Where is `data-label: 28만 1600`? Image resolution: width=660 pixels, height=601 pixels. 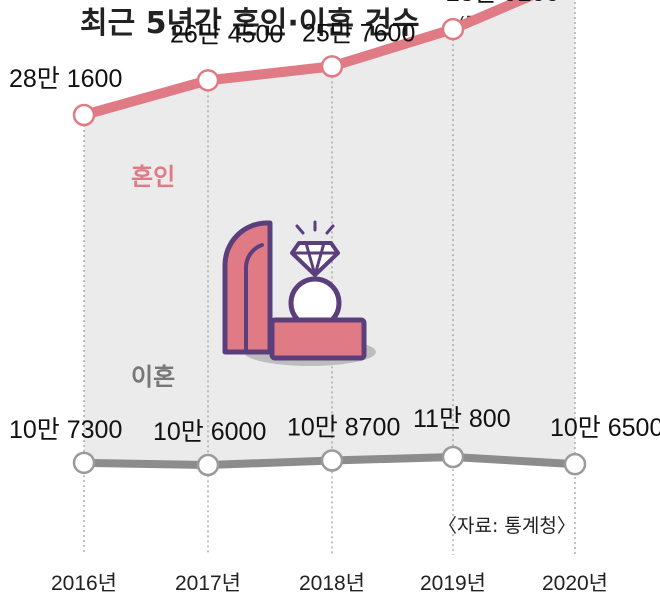
data-label: 28만 1600 is located at coordinates (65, 79).